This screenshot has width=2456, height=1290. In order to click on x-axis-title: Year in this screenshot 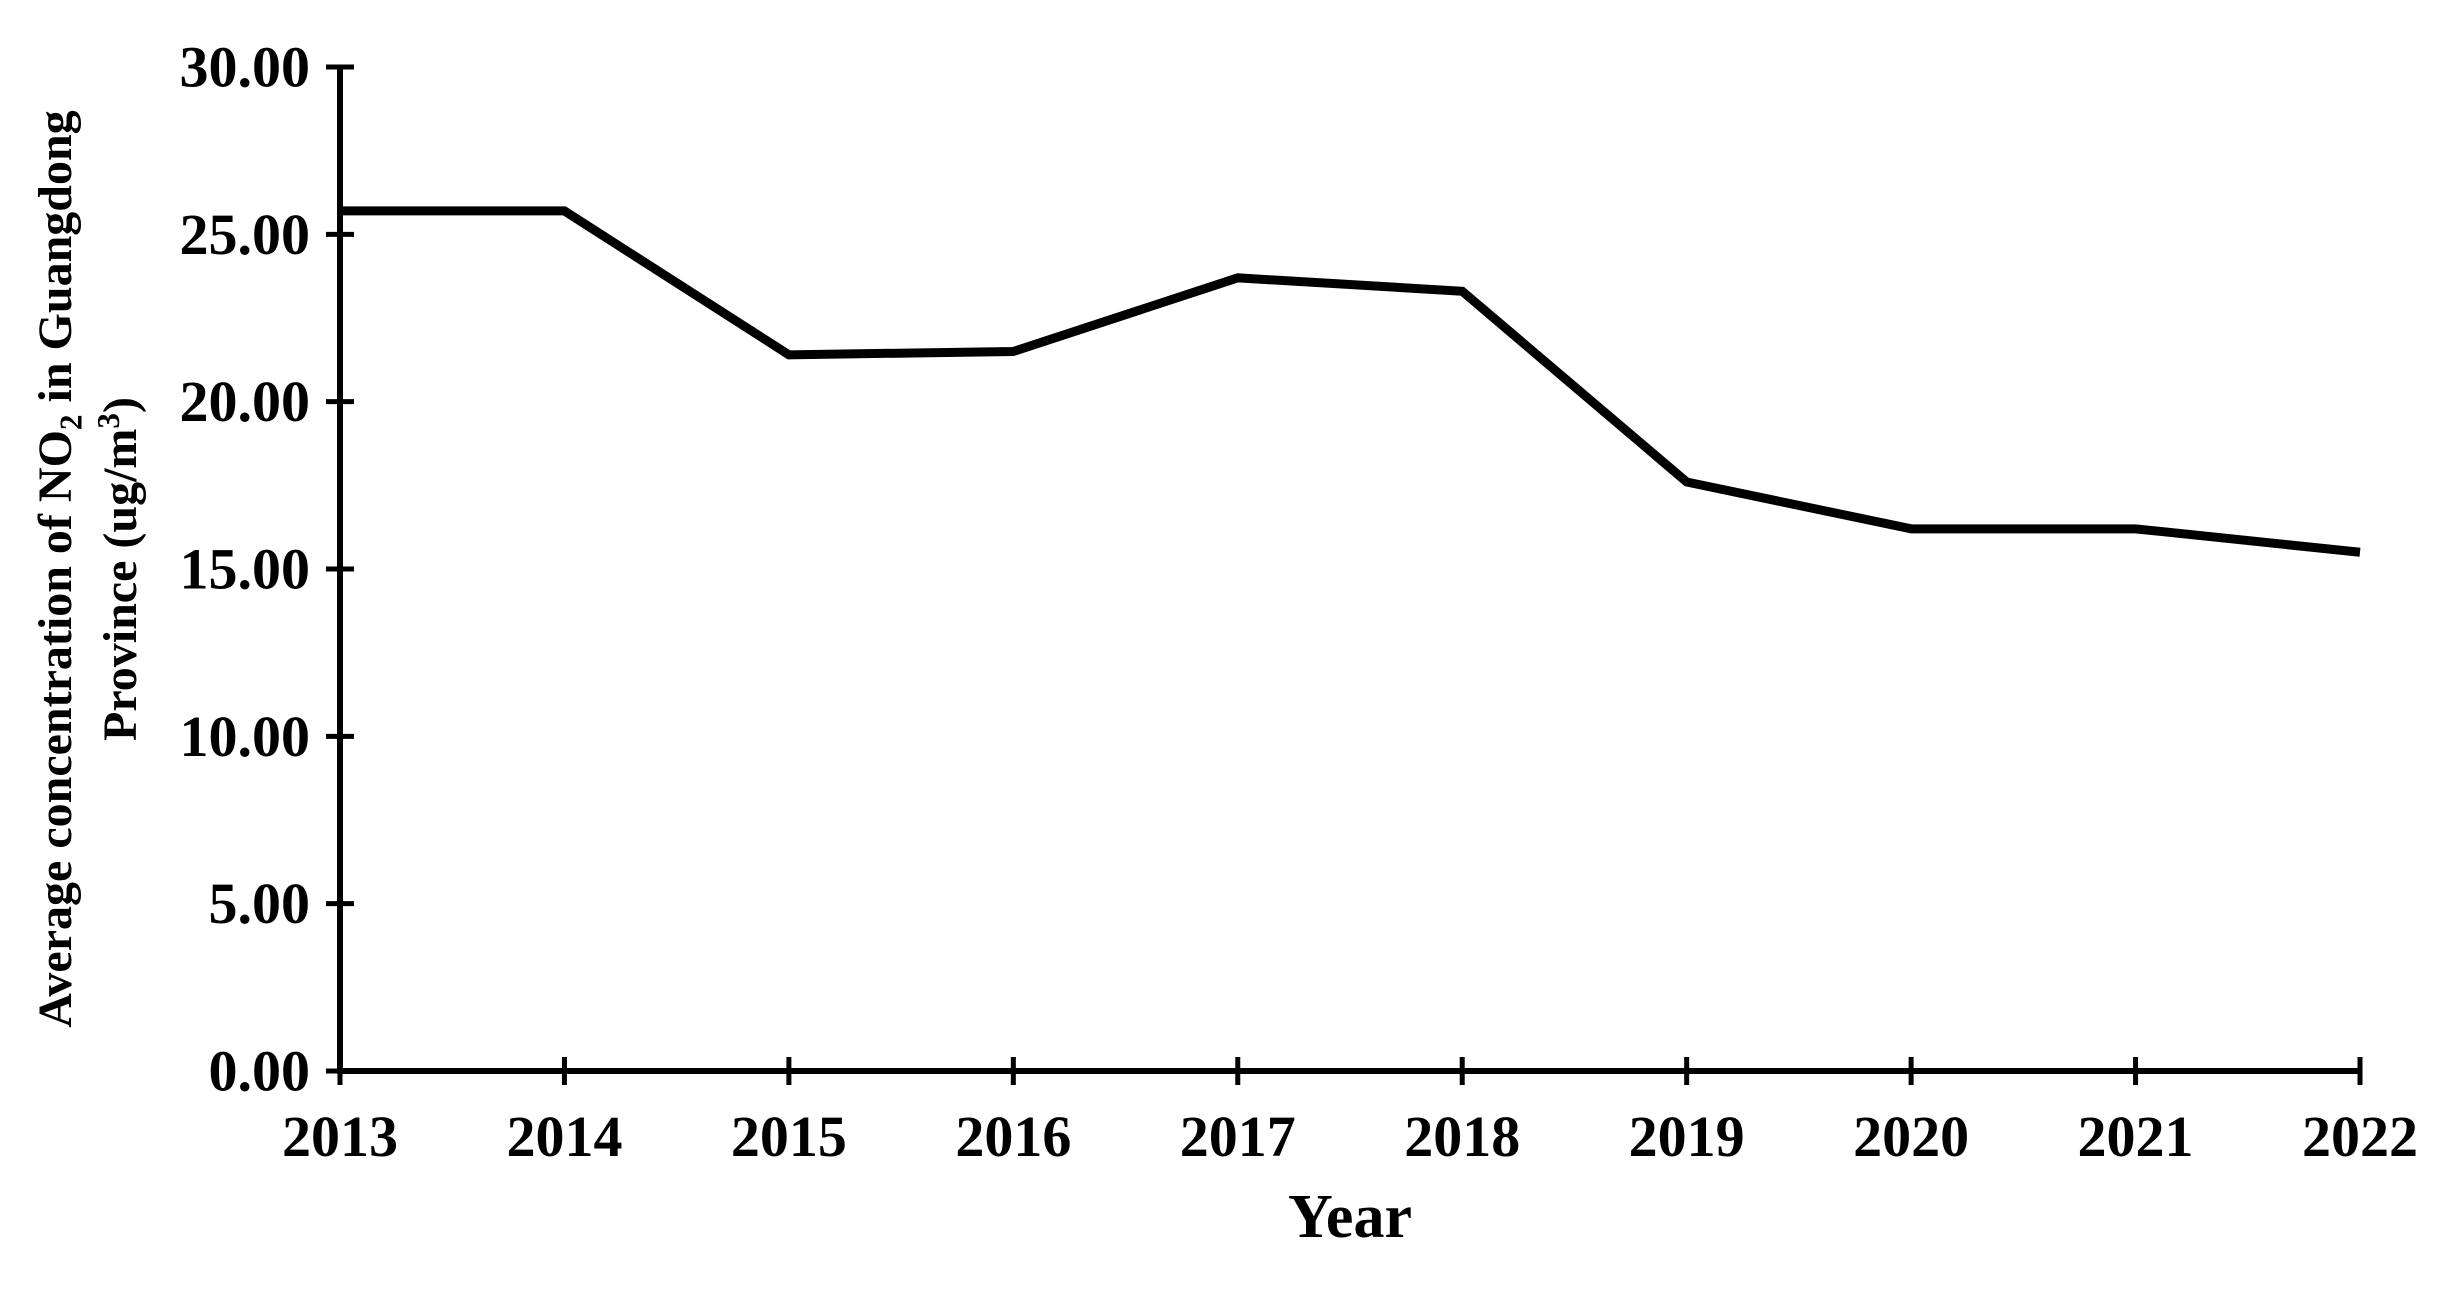, I will do `click(1350, 1217)`.